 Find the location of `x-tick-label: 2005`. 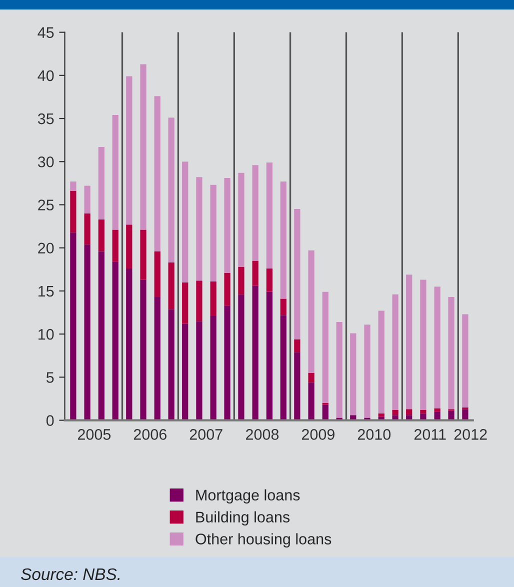

x-tick-label: 2005 is located at coordinates (94, 434).